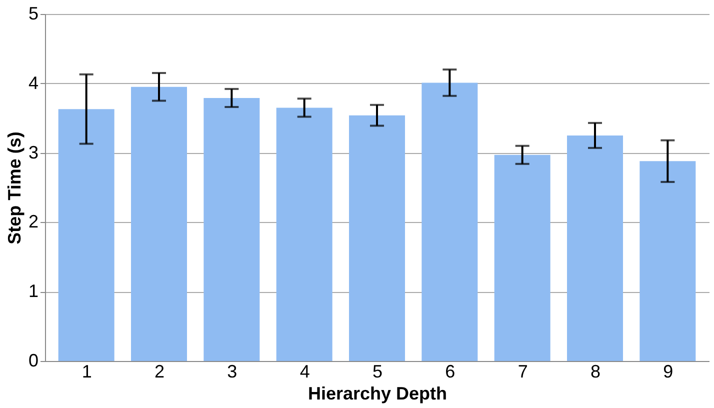  Describe the element at coordinates (33, 360) in the screenshot. I see `y-tick-label: 0` at that location.